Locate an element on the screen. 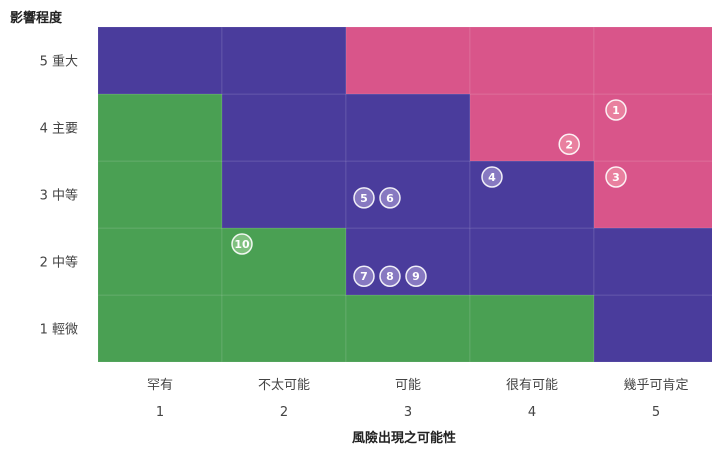  matrix-cell-x3-y1 is located at coordinates (408, 328).